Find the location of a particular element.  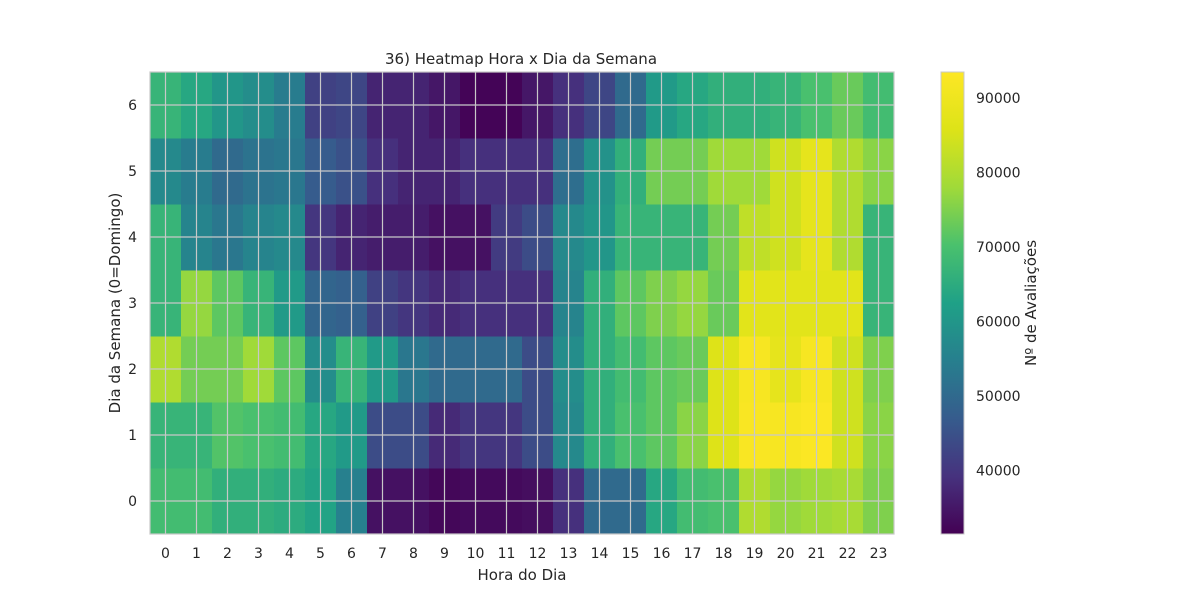

y-tick-label: 5 is located at coordinates (132, 172).